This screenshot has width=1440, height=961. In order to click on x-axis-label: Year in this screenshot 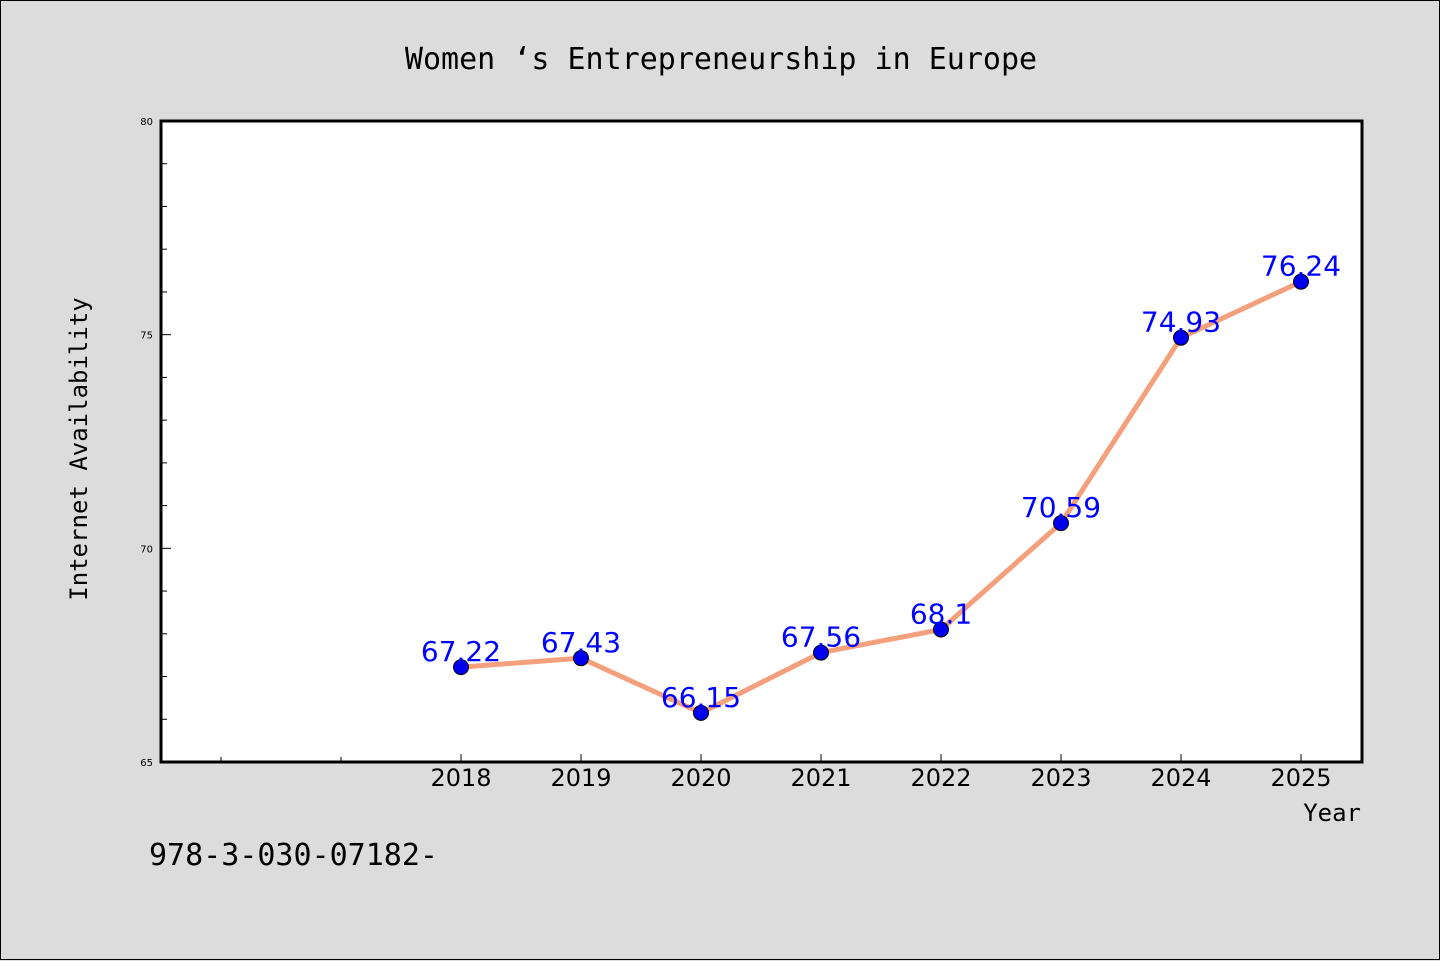, I will do `click(1332, 813)`.